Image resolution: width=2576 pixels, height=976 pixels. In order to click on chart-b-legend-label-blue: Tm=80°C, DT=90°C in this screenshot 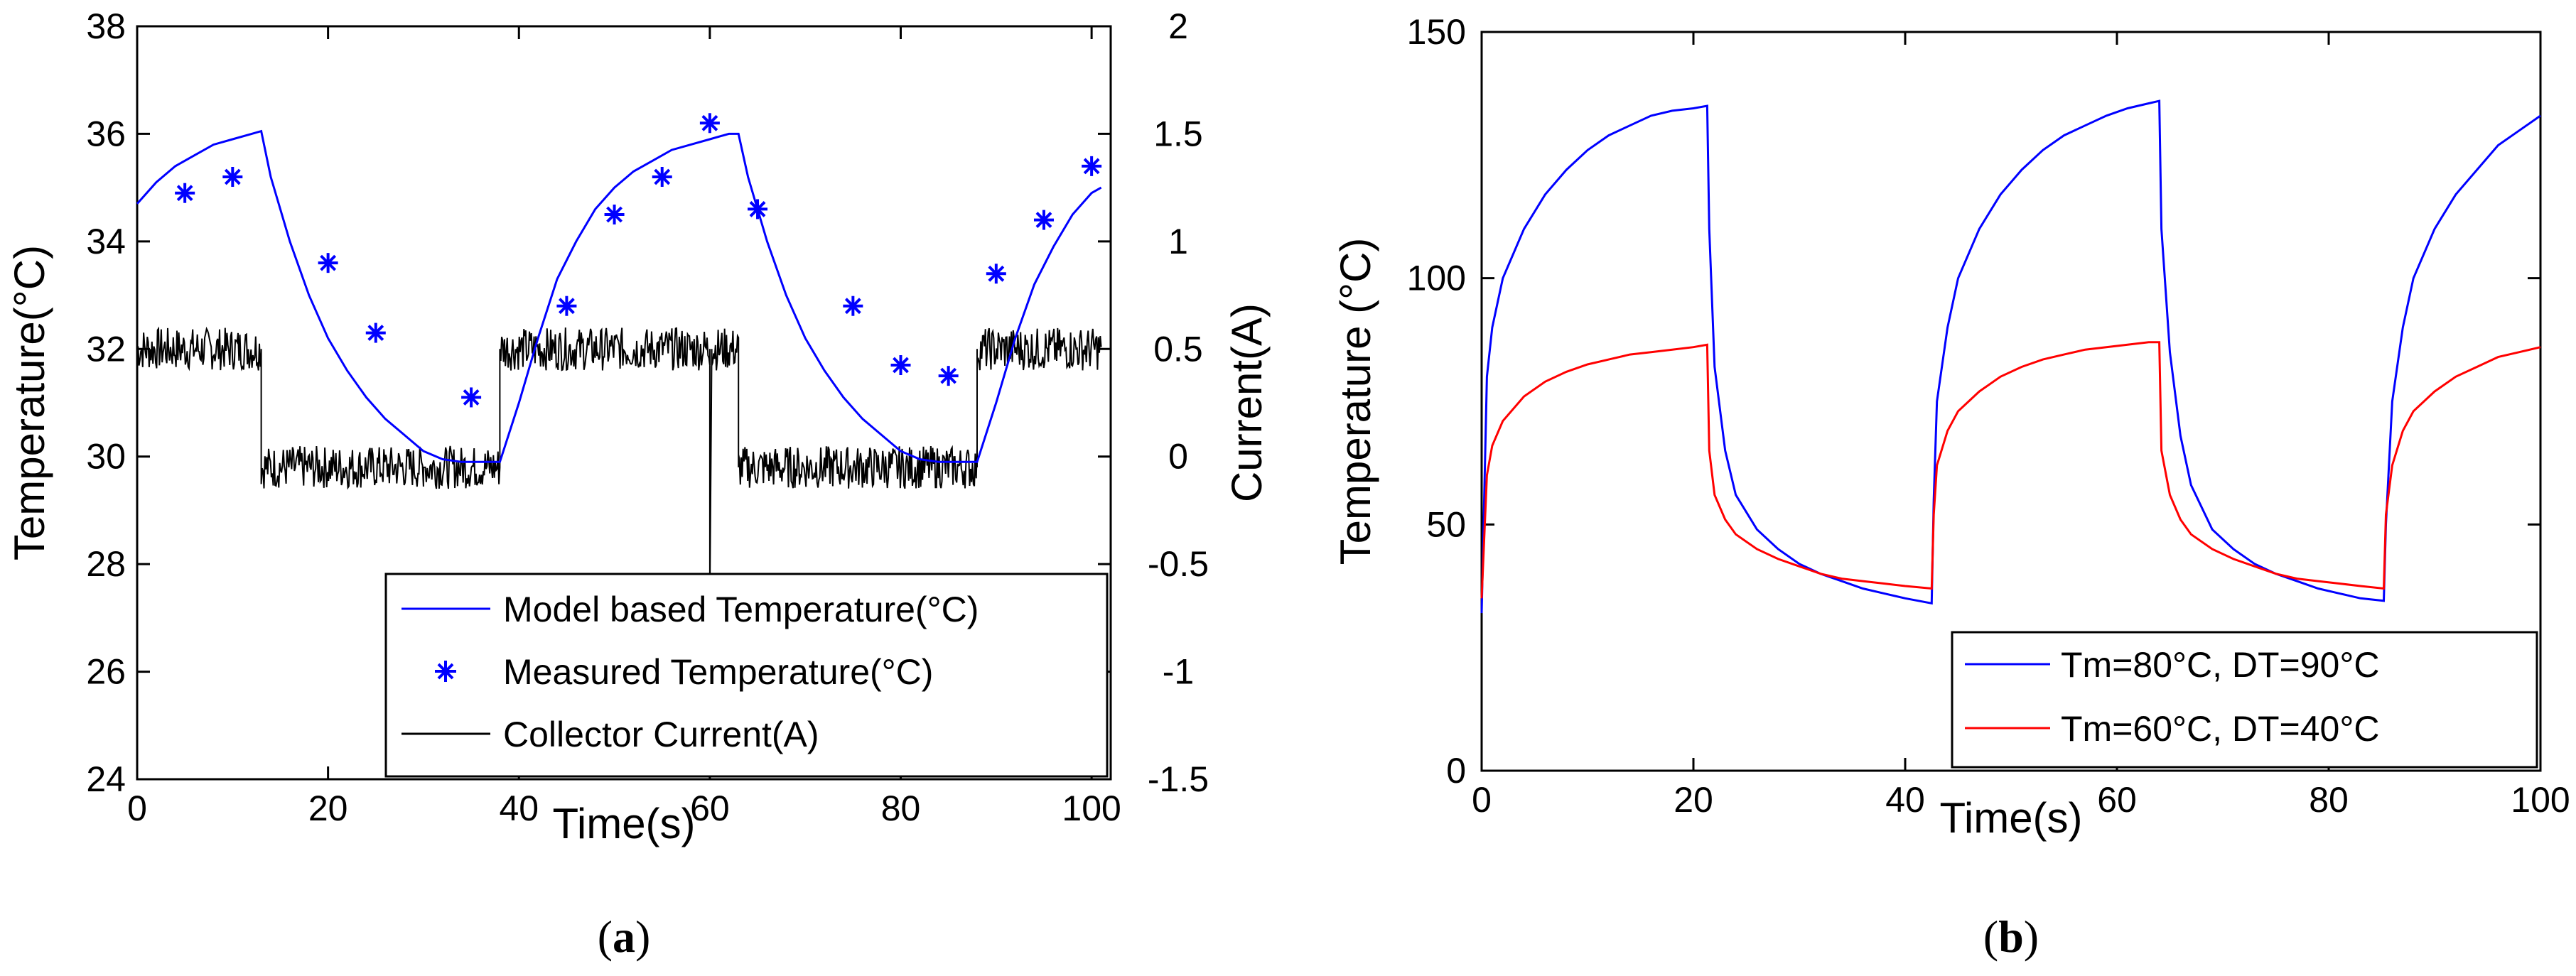, I will do `click(2220, 665)`.